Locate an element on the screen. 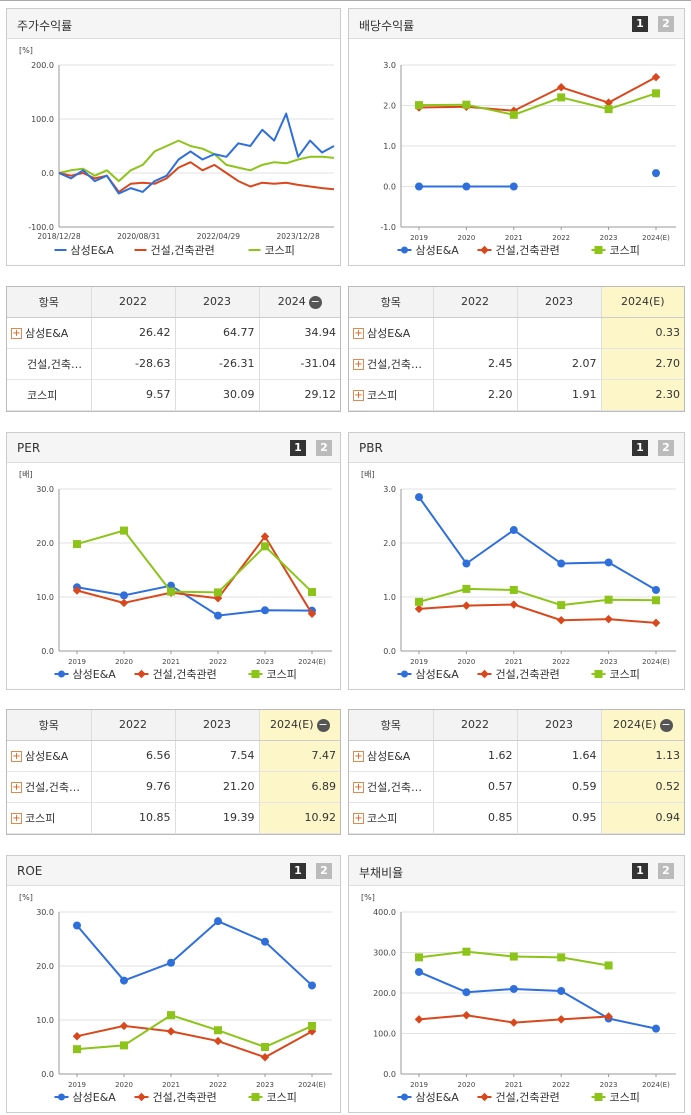  y-unit-label: [%] is located at coordinates (368, 897).